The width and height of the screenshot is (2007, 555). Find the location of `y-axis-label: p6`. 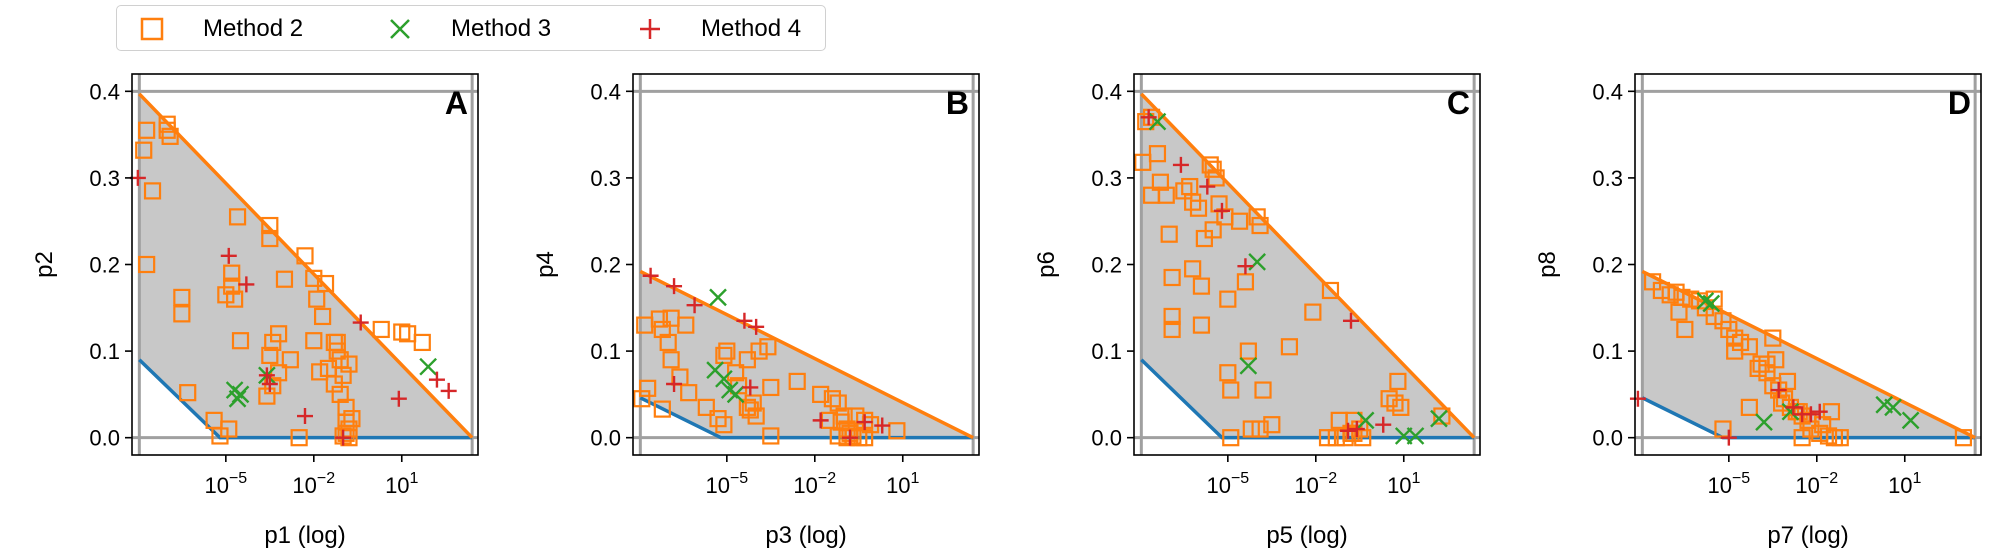

y-axis-label: p6 is located at coordinates (1046, 264).